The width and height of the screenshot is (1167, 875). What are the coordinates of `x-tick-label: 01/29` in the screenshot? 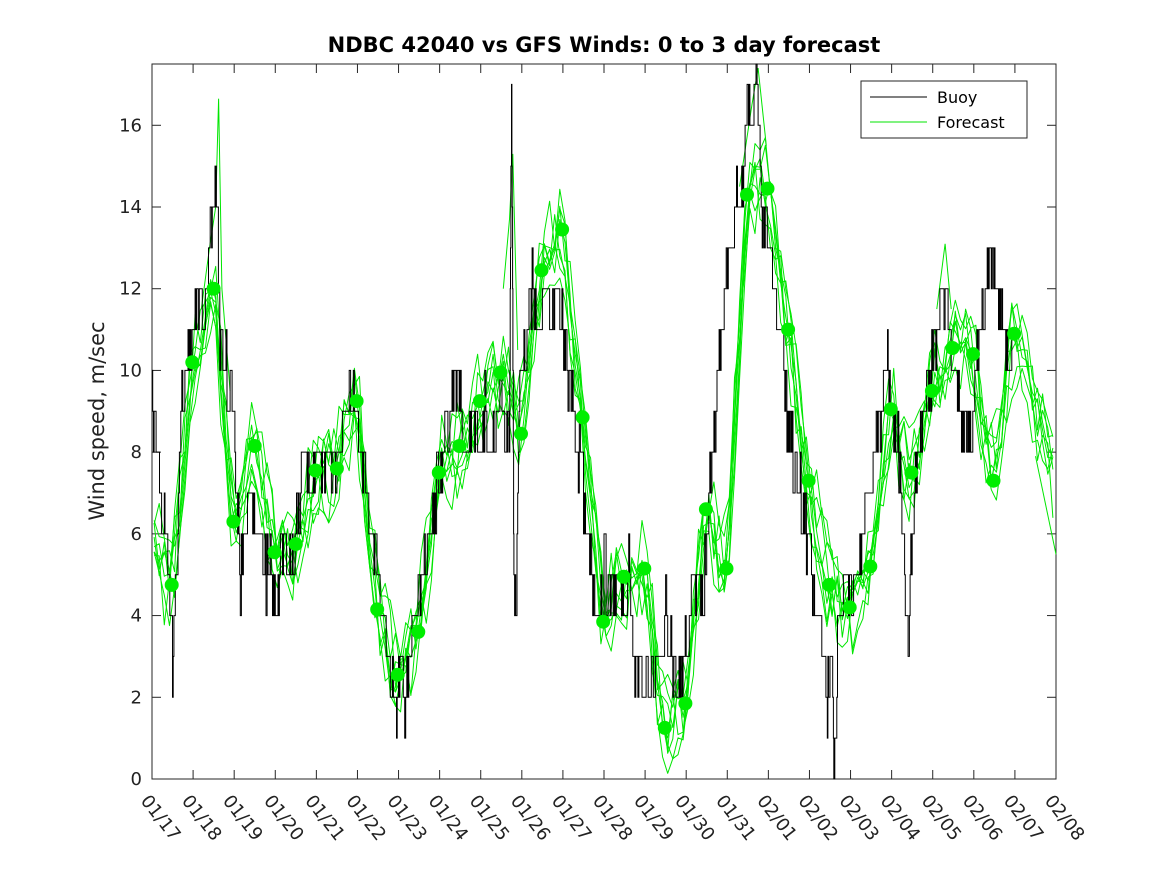 It's located at (653, 818).